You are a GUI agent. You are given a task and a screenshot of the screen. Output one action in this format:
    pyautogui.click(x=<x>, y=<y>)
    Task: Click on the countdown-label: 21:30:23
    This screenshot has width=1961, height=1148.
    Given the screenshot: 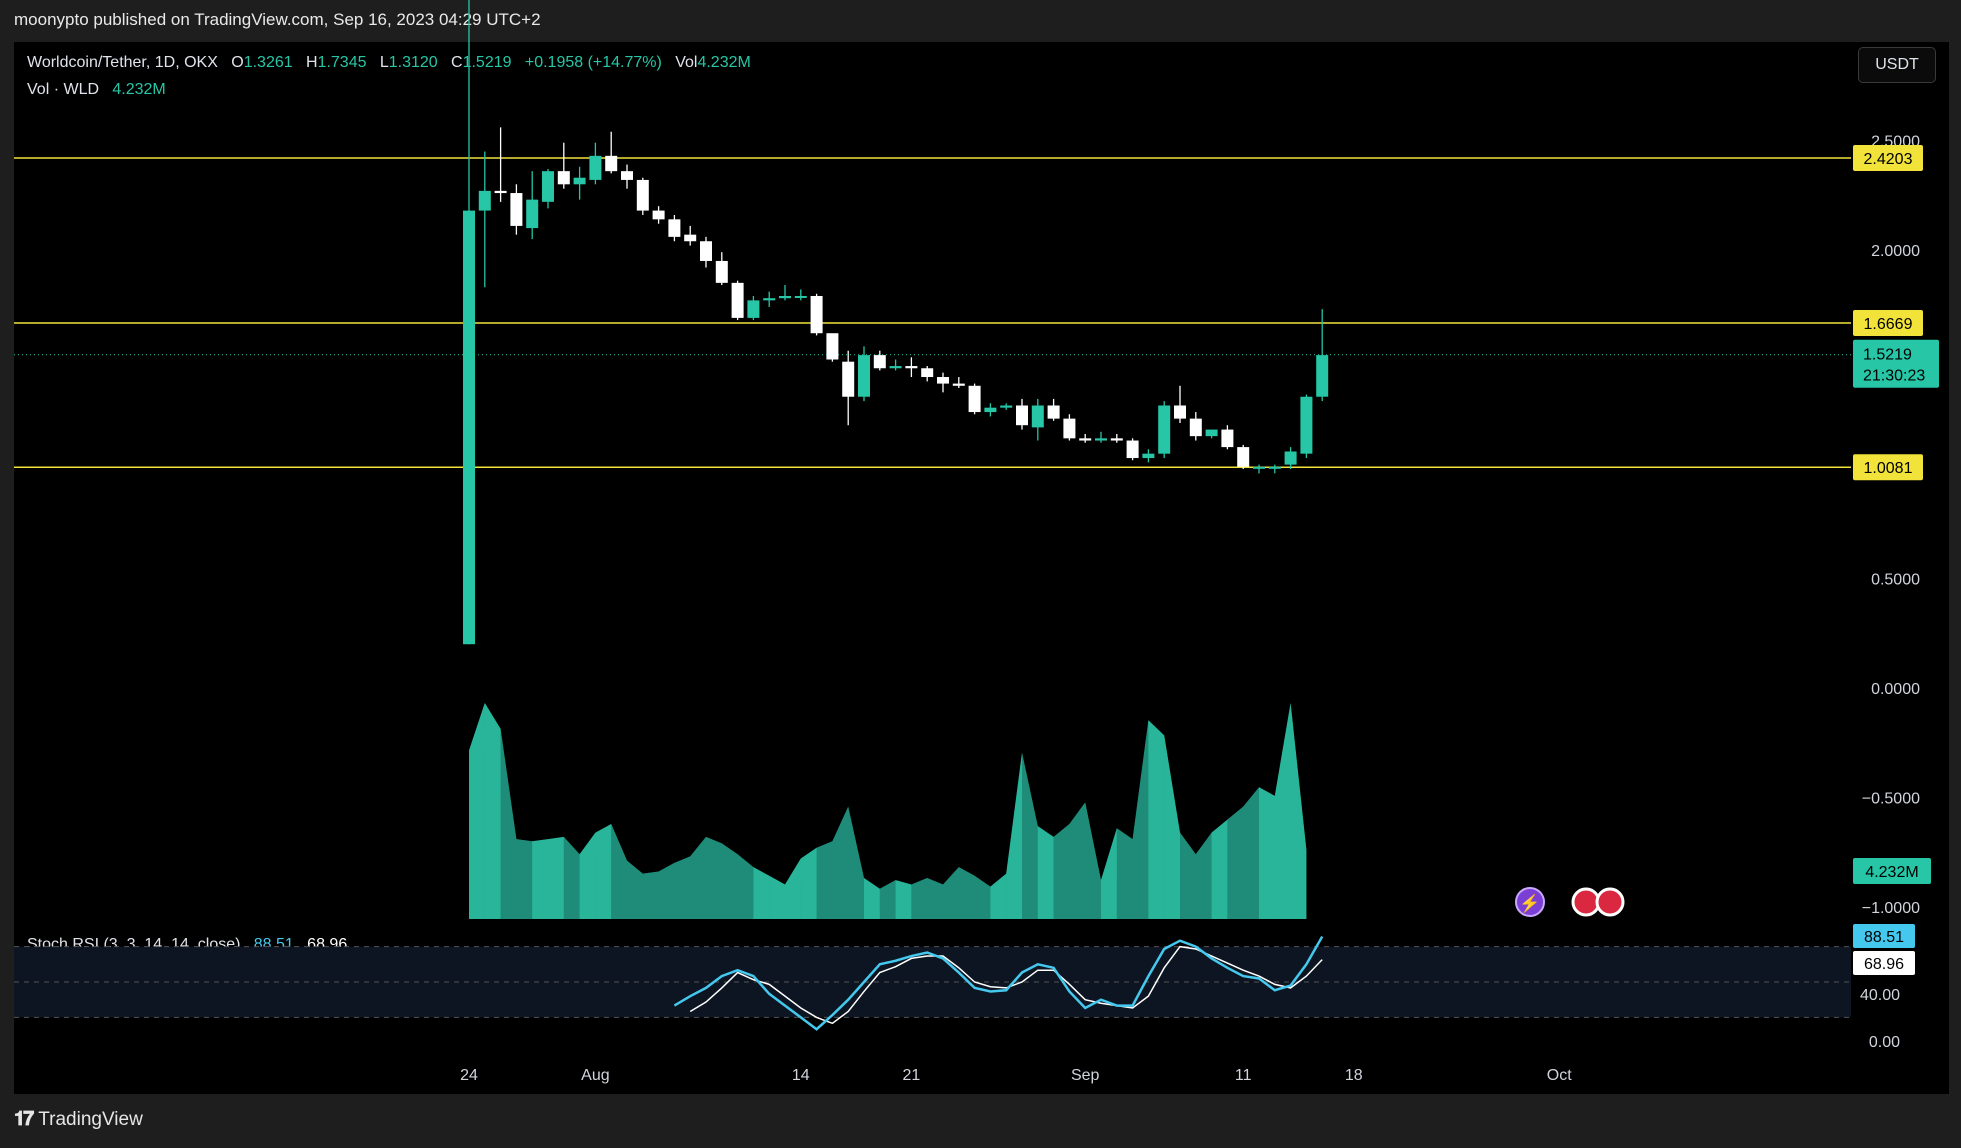 What is the action you would take?
    pyautogui.click(x=1894, y=376)
    